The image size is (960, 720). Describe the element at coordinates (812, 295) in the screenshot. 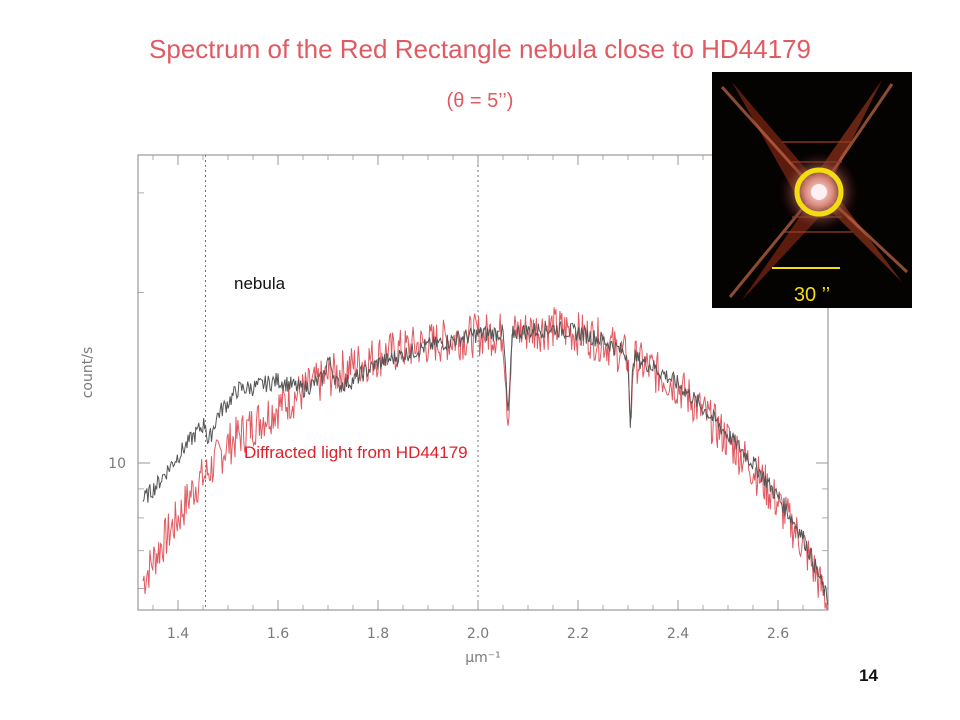

I see `scale-bar-label: 30 ’’` at that location.